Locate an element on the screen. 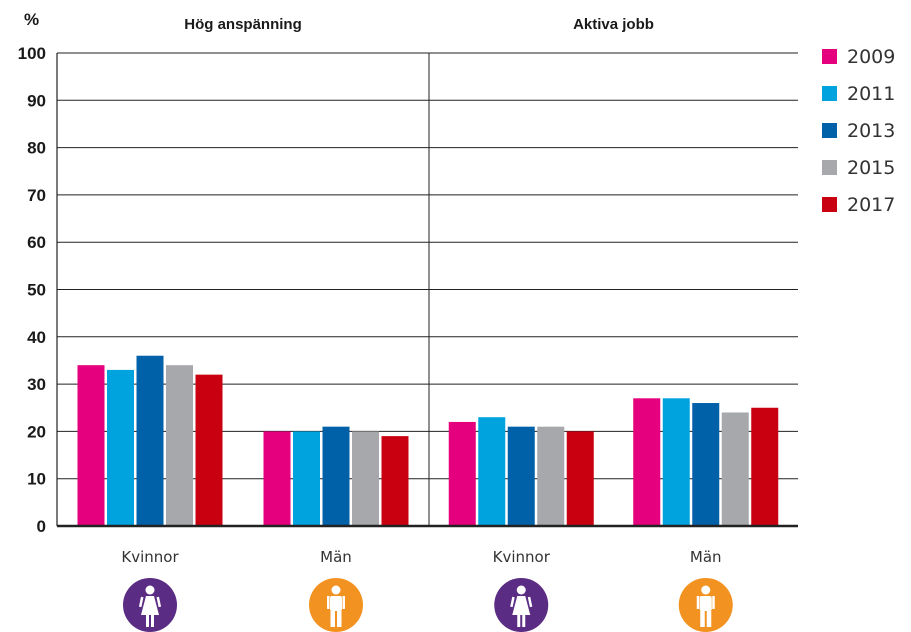 This screenshot has width=911, height=632. legend-label: 2013 is located at coordinates (871, 131).